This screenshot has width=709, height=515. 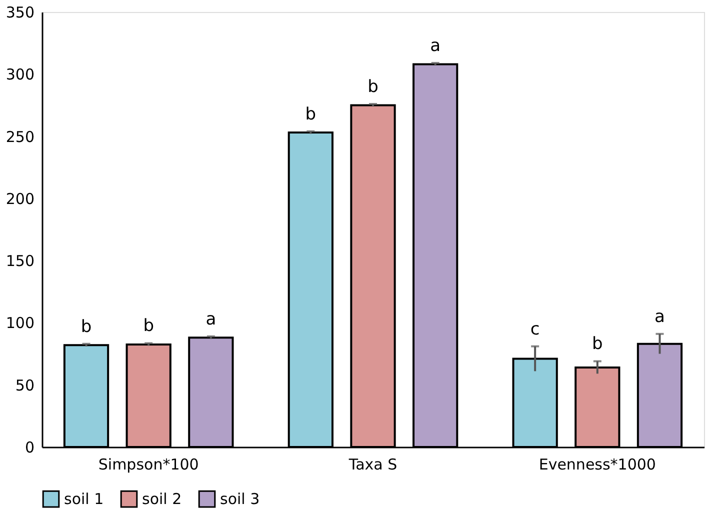 What do you see at coordinates (148, 465) in the screenshot?
I see `x-tick-label: Simpson*100` at bounding box center [148, 465].